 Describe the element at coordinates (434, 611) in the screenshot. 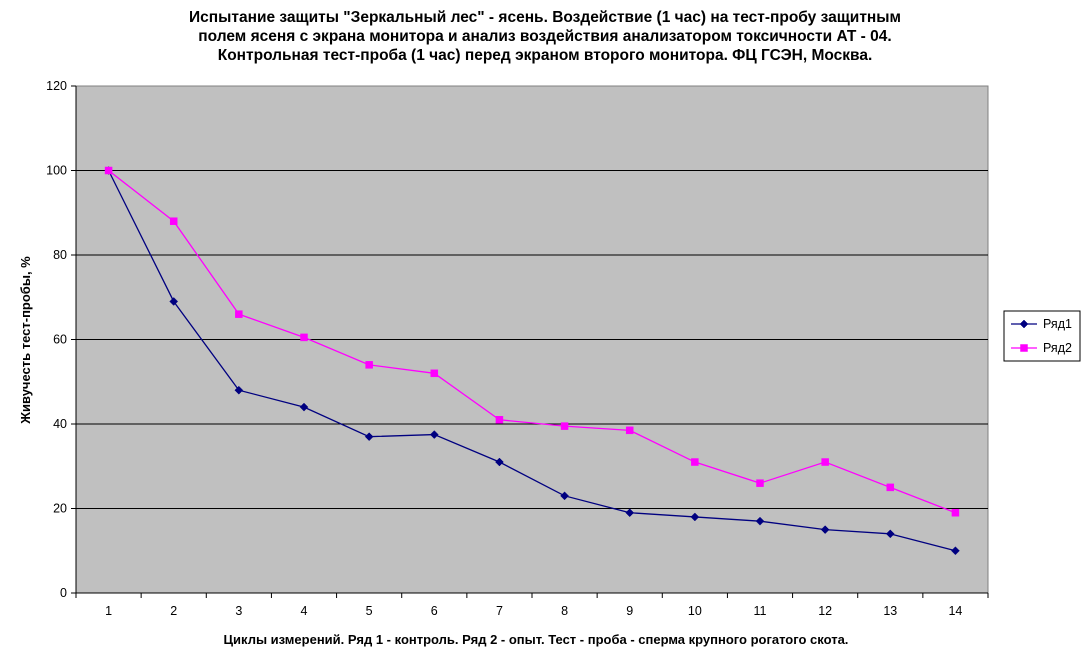

I see `x-tick-label: 6` at that location.